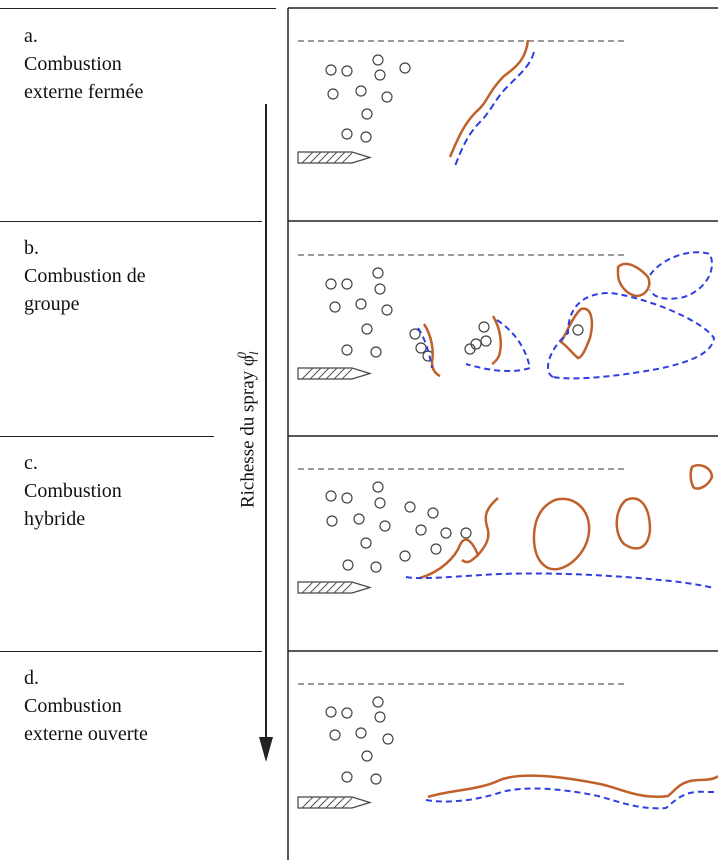  What do you see at coordinates (576, 333) in the screenshot?
I see `flame-front-b3` at bounding box center [576, 333].